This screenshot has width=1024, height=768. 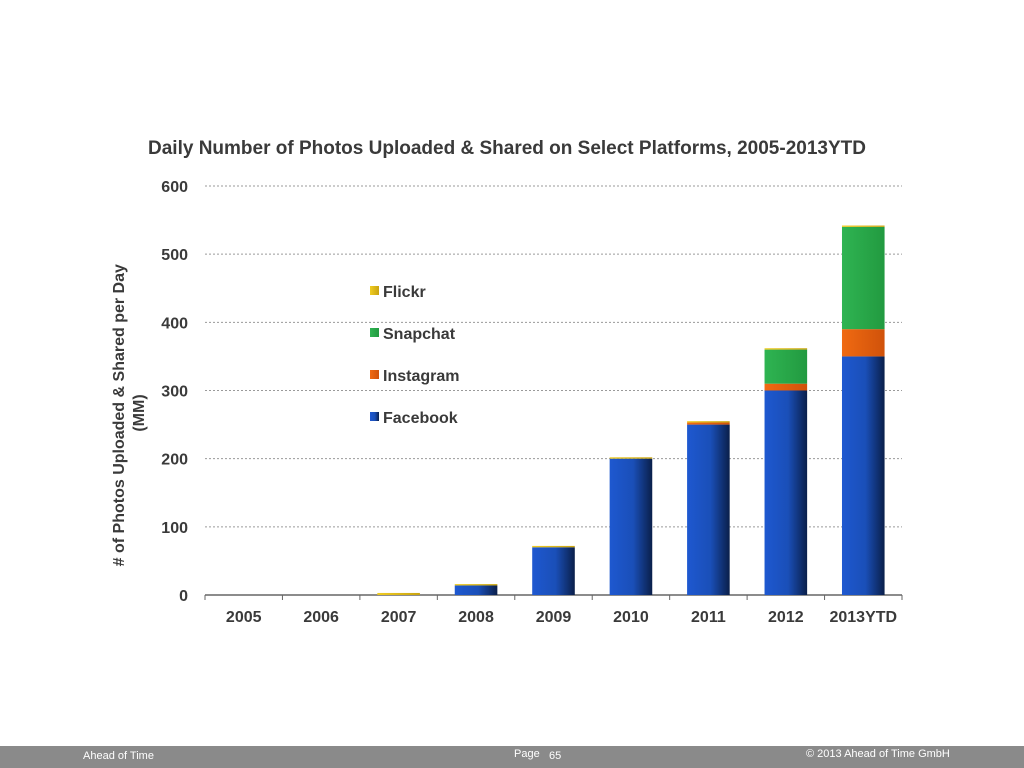 I want to click on legend-swatch-facebook, so click(x=374, y=416).